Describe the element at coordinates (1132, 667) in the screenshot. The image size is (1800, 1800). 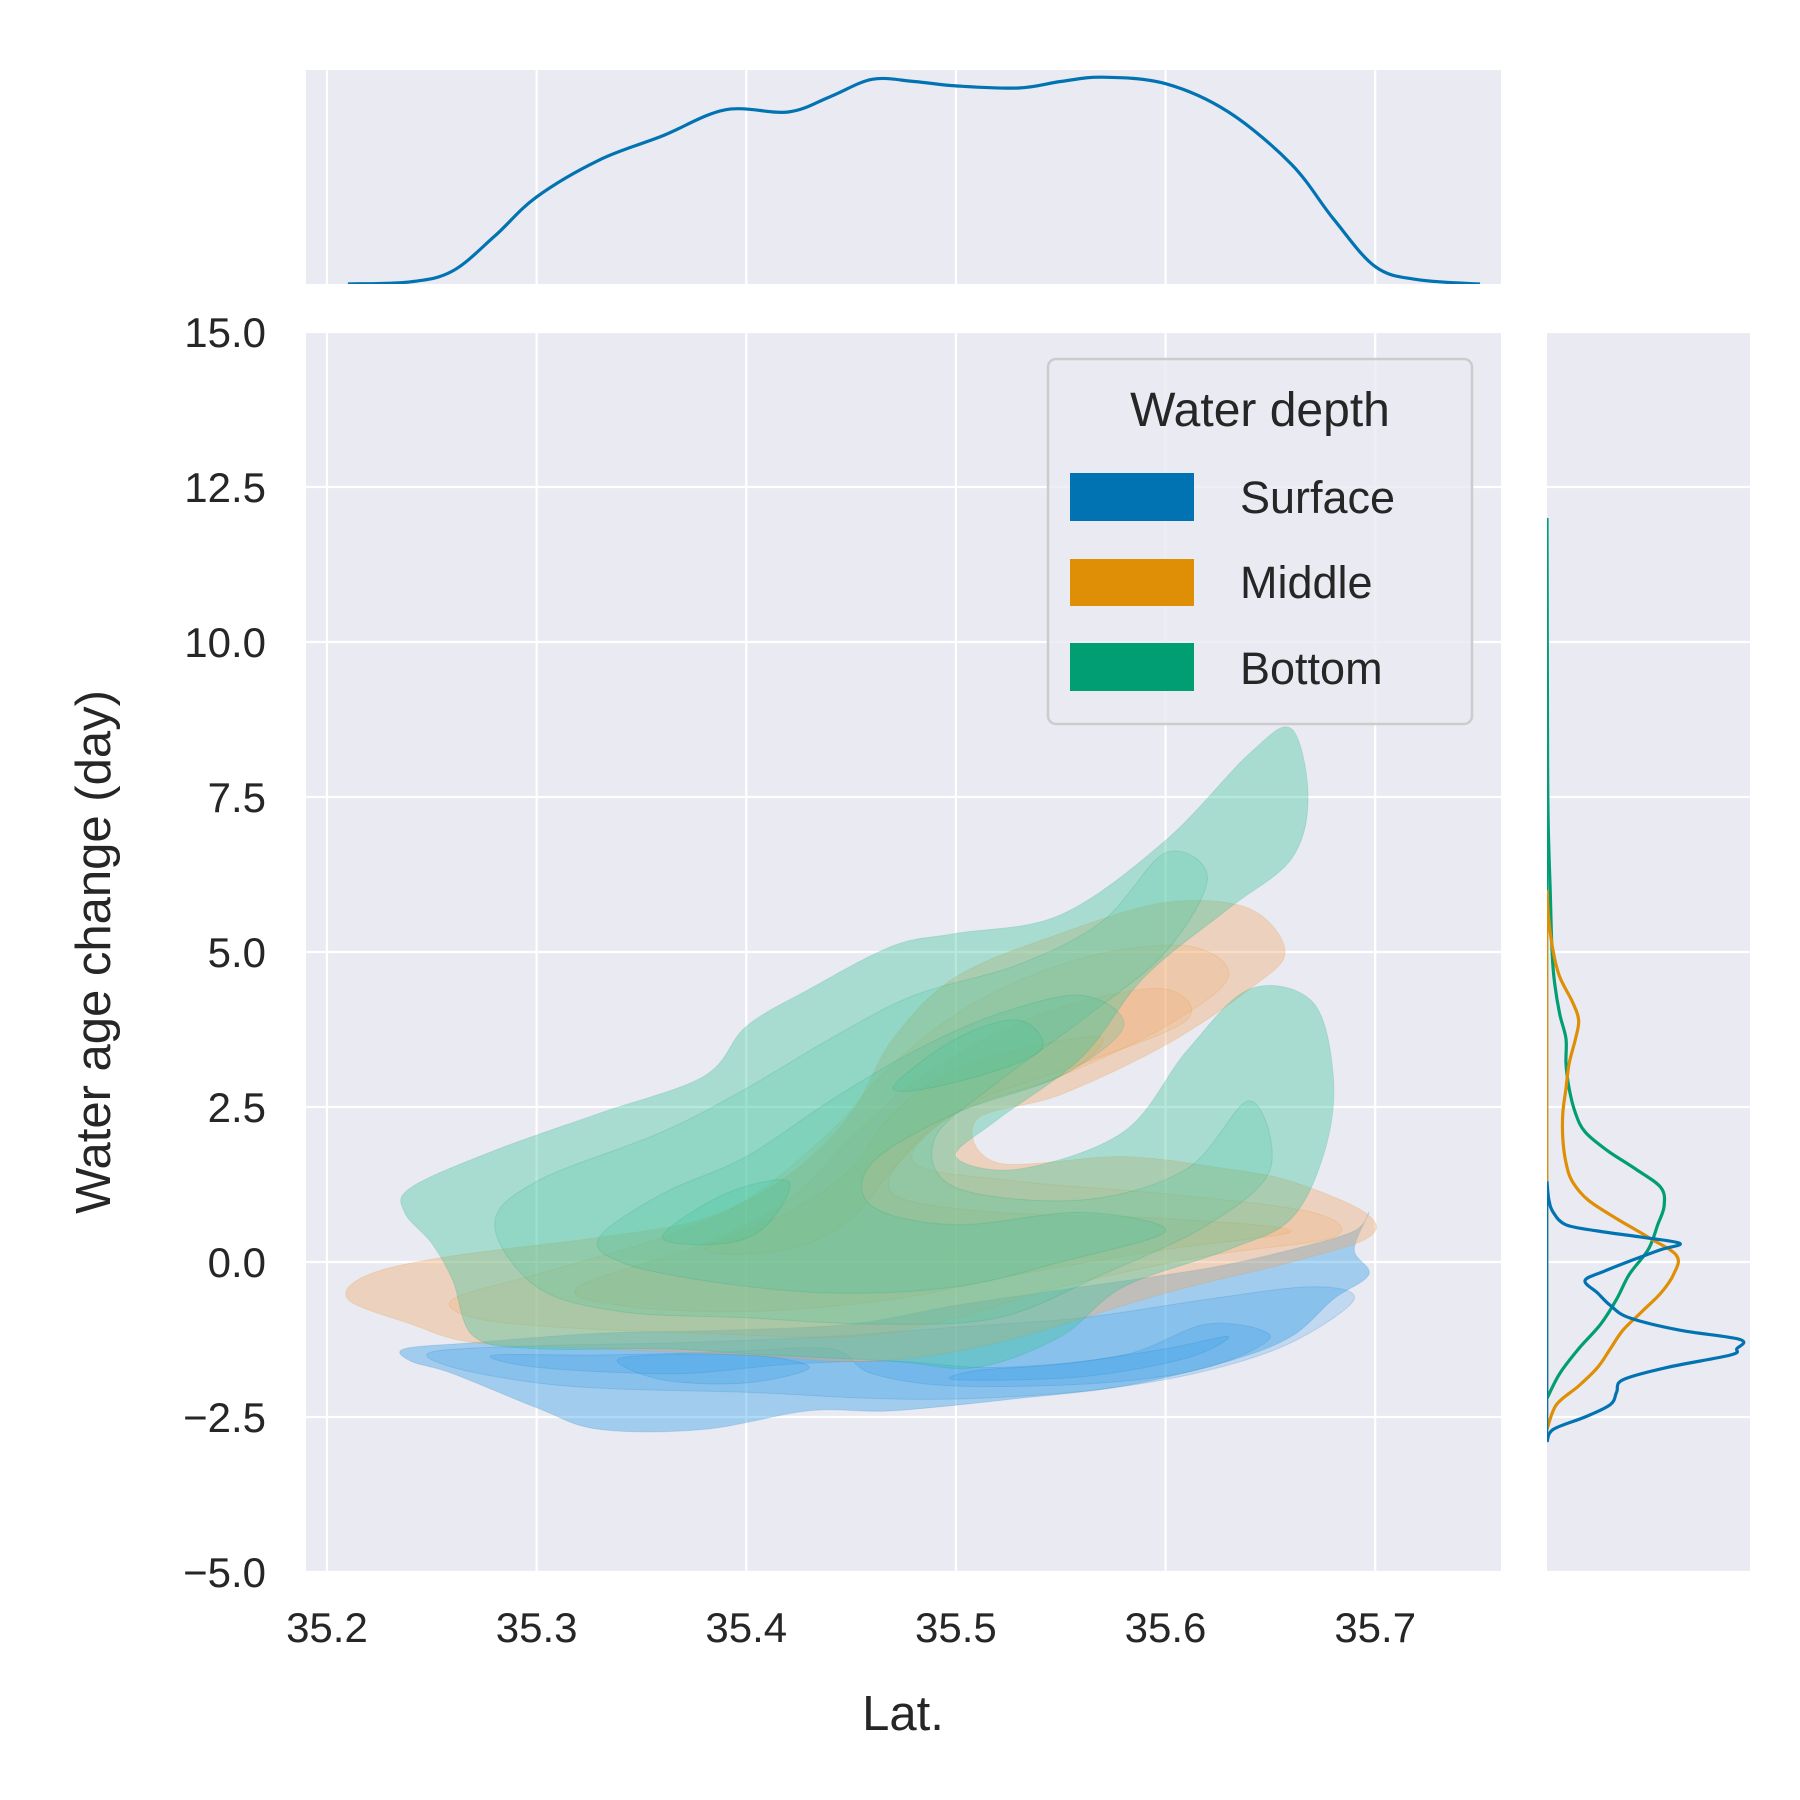
I see `legend-swatch-bottom` at that location.